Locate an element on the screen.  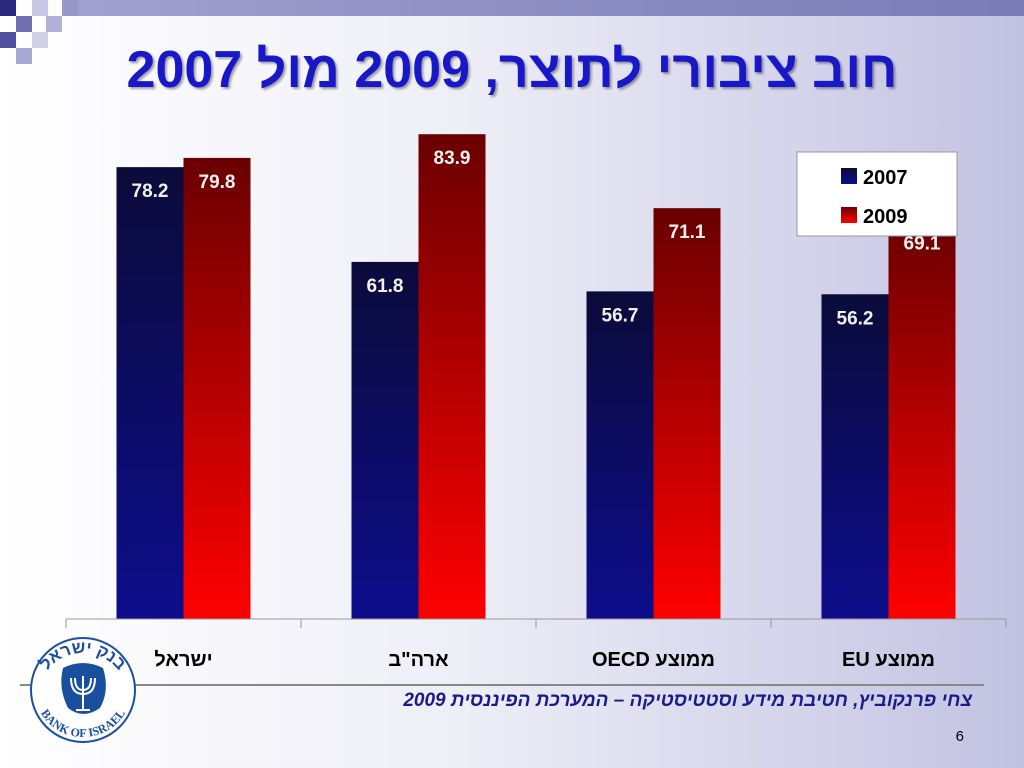
value-label-2009-1: 83.9 is located at coordinates (452, 158).